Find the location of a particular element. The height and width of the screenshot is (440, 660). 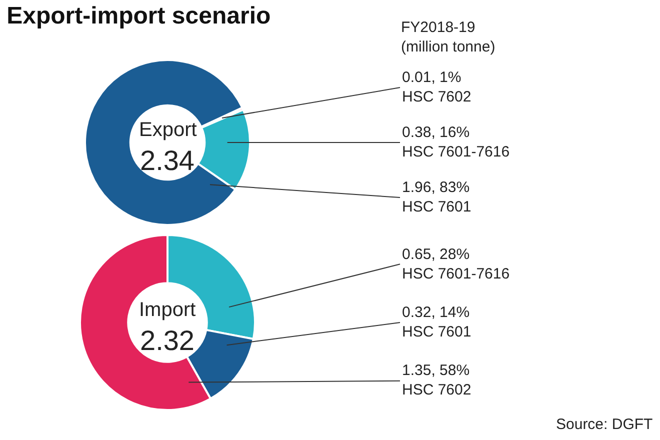

text: Export is located at coordinates (168, 130).